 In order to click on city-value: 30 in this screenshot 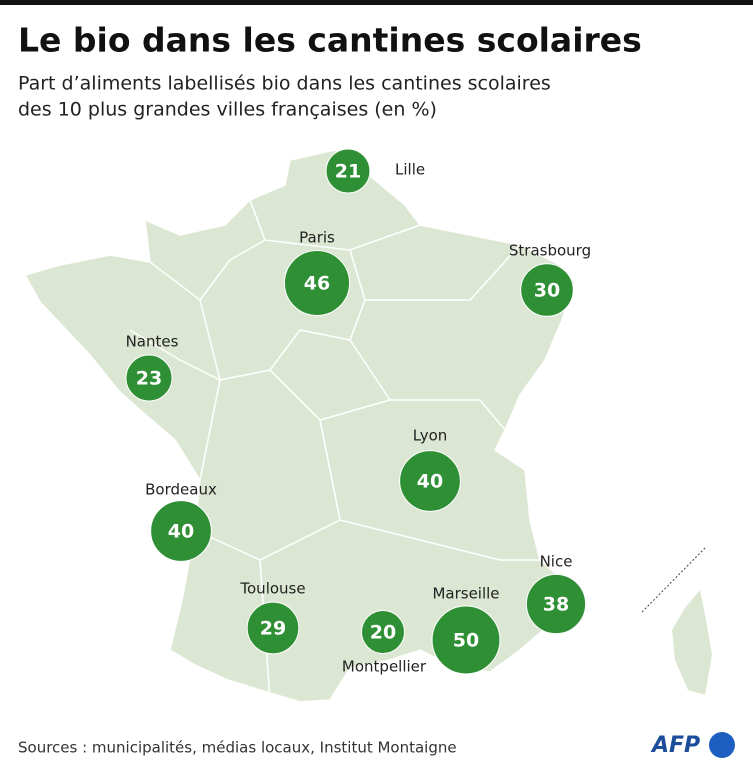, I will do `click(547, 291)`.